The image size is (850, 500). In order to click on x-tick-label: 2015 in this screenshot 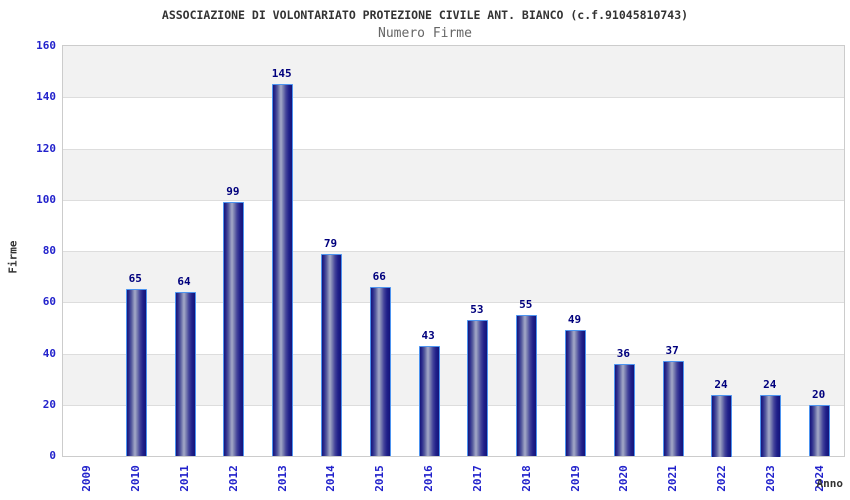, I will do `click(379, 478)`.